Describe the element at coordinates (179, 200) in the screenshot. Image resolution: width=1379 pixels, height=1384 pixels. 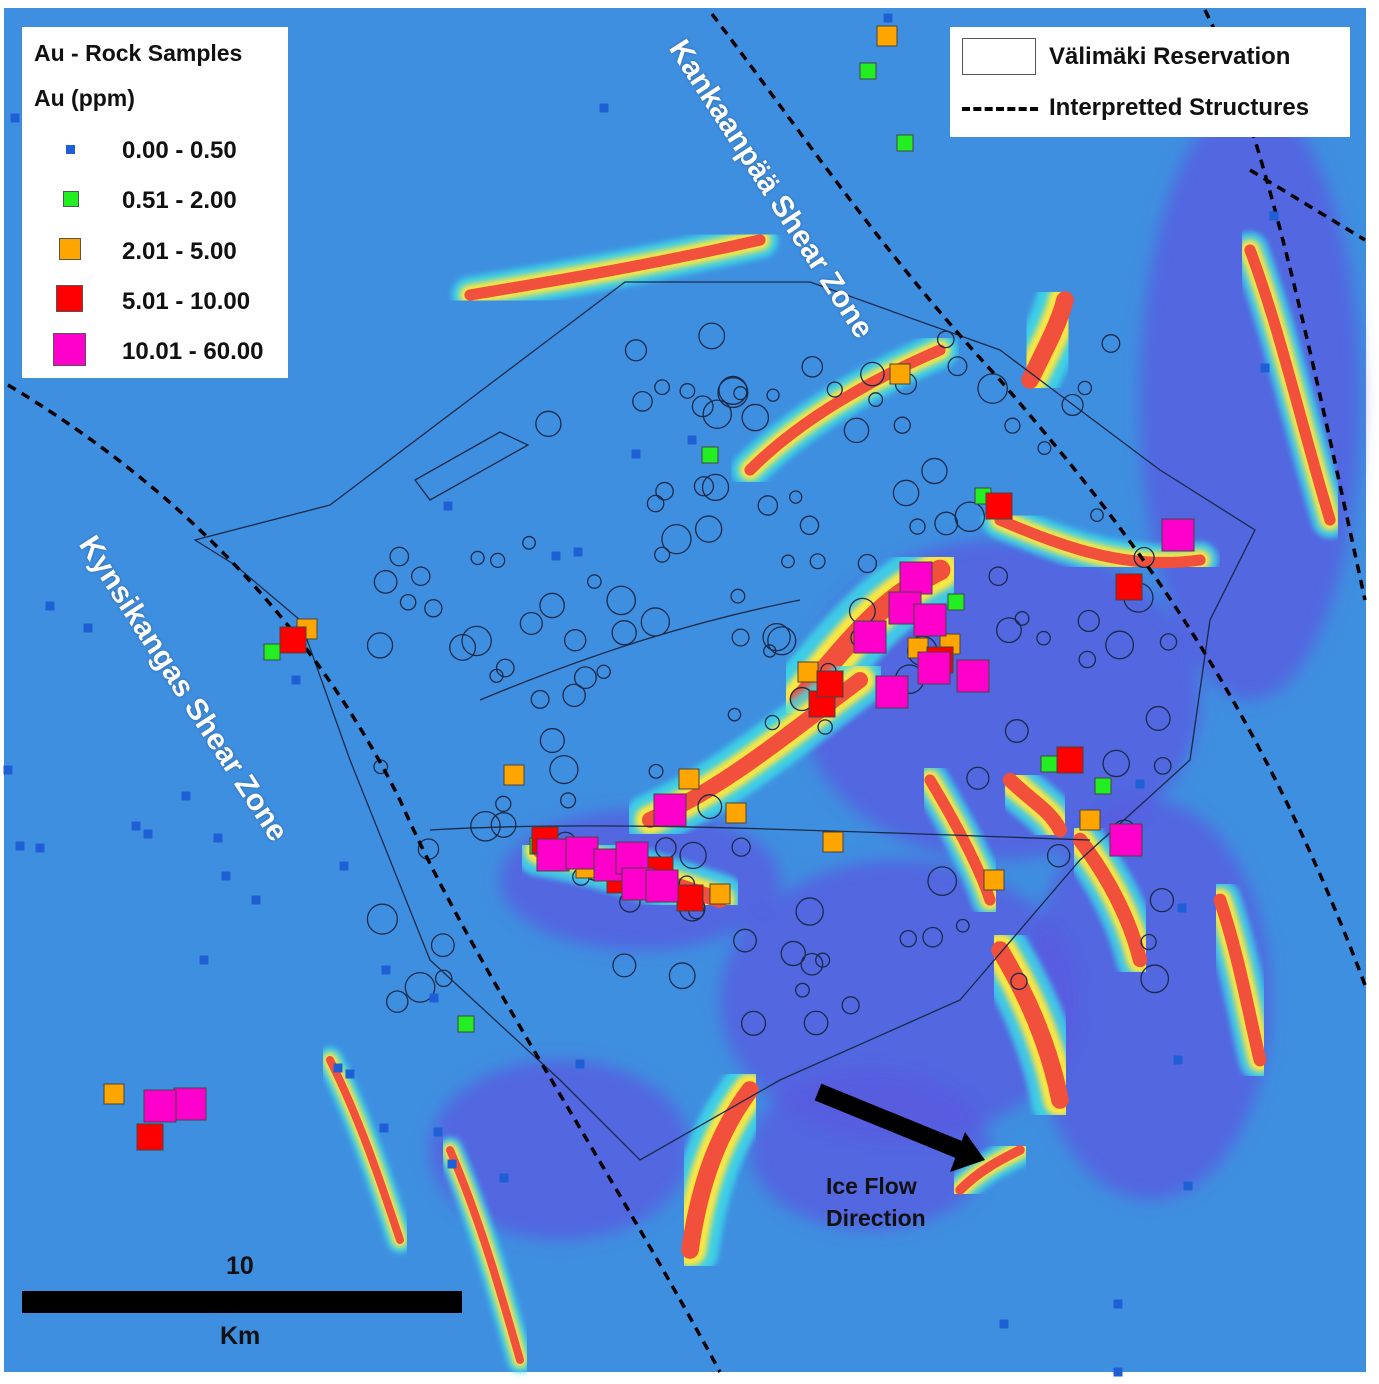
I see `legend-class-label: 0.51 - 2.00` at that location.